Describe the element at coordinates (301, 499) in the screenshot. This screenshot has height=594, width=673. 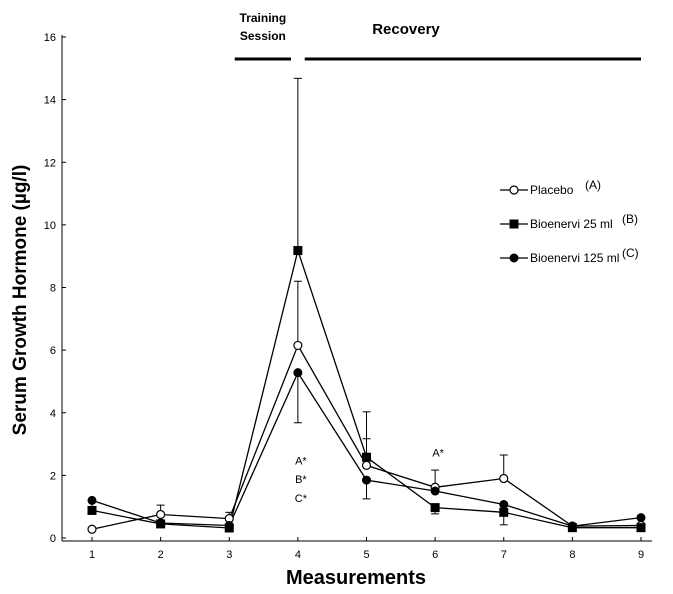
I see `annotation: C*` at that location.